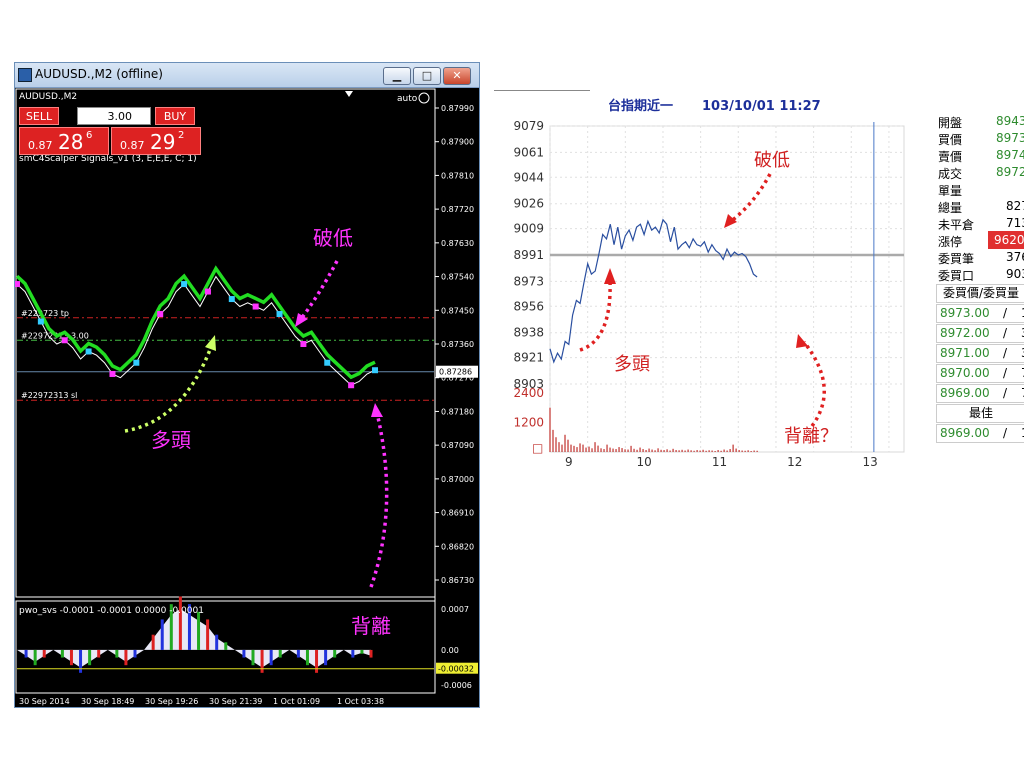 Image resolution: width=1024 pixels, height=768 pixels. What do you see at coordinates (1022, 353) in the screenshot?
I see `order-qty: 3` at bounding box center [1022, 353].